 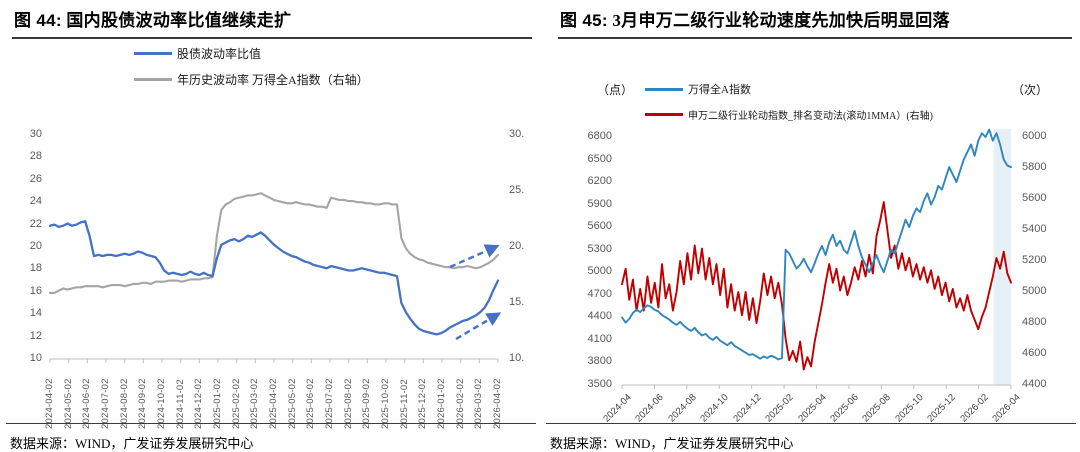 I want to click on y-axis-tick-label: 5600, so click(x=599, y=226).